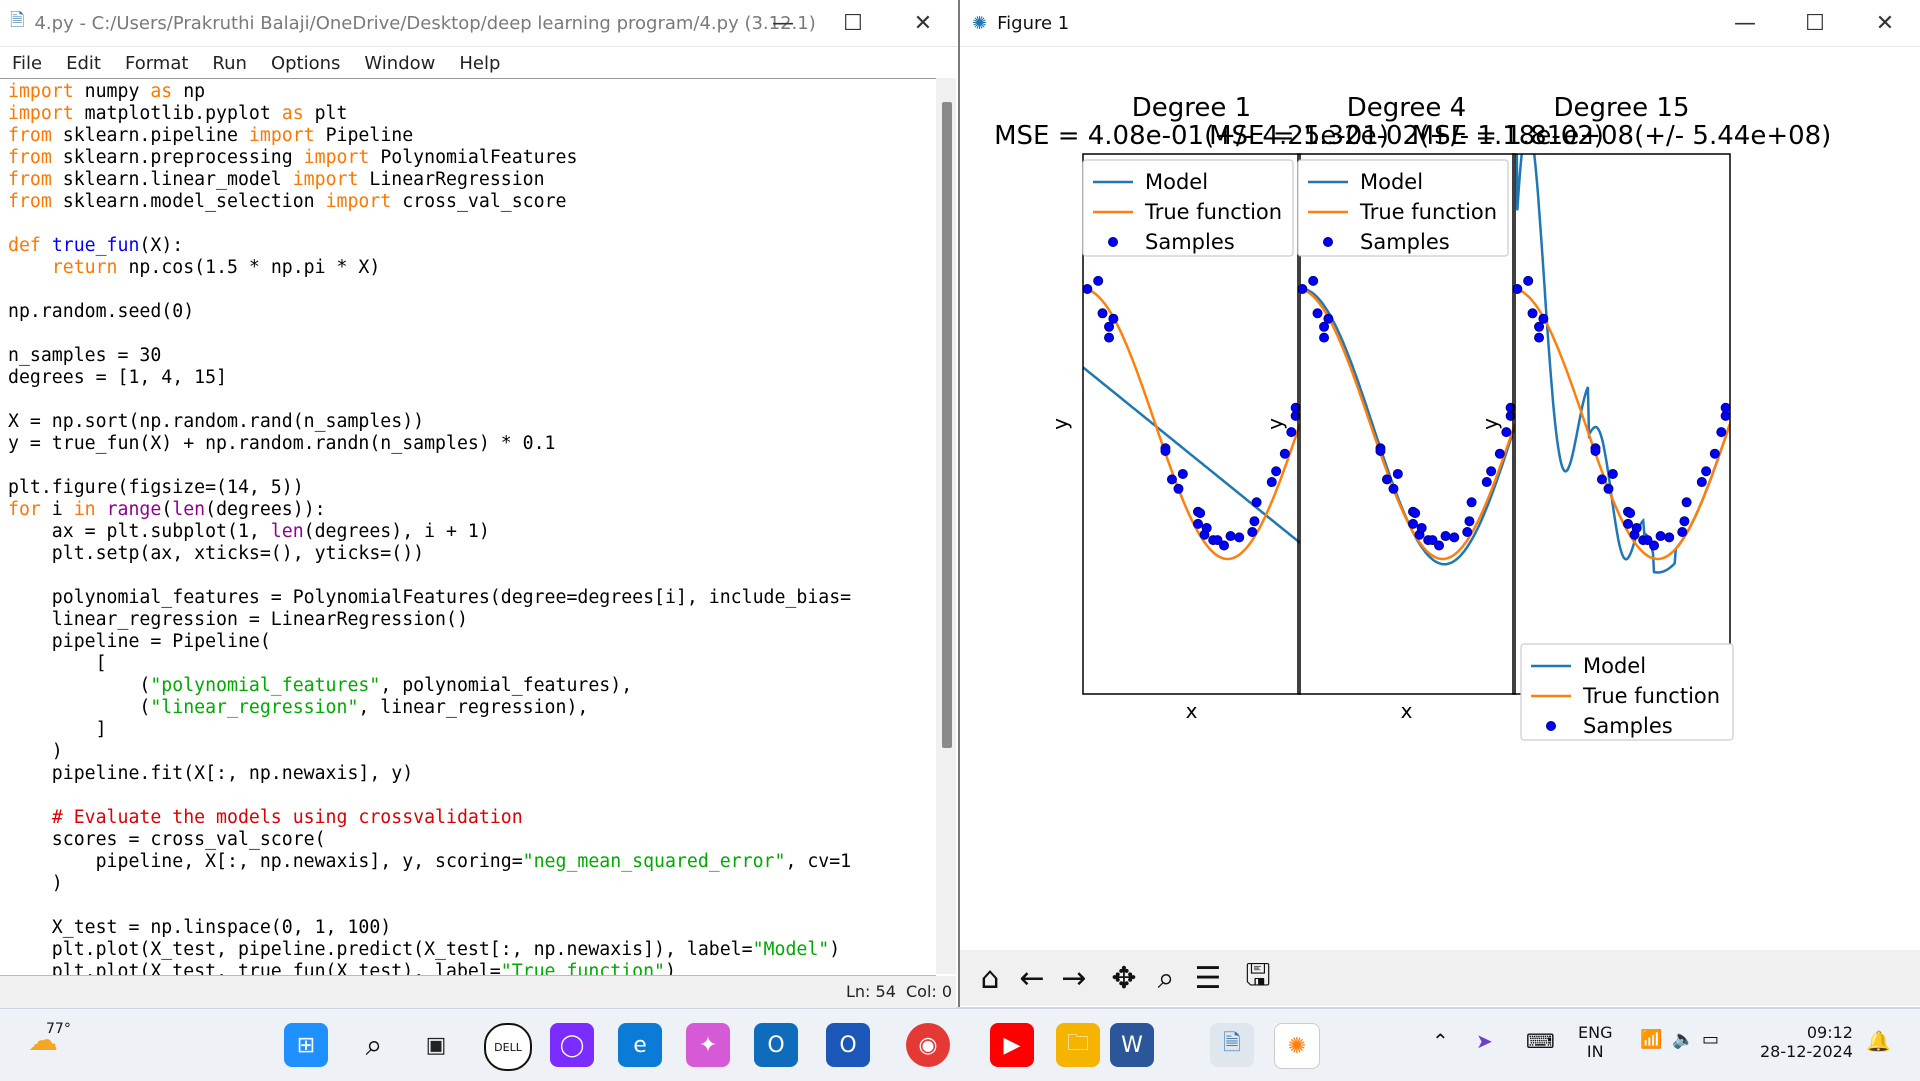 The height and width of the screenshot is (1081, 1920). Describe the element at coordinates (1406, 108) in the screenshot. I see `subplot-title-2: Degree 4` at that location.